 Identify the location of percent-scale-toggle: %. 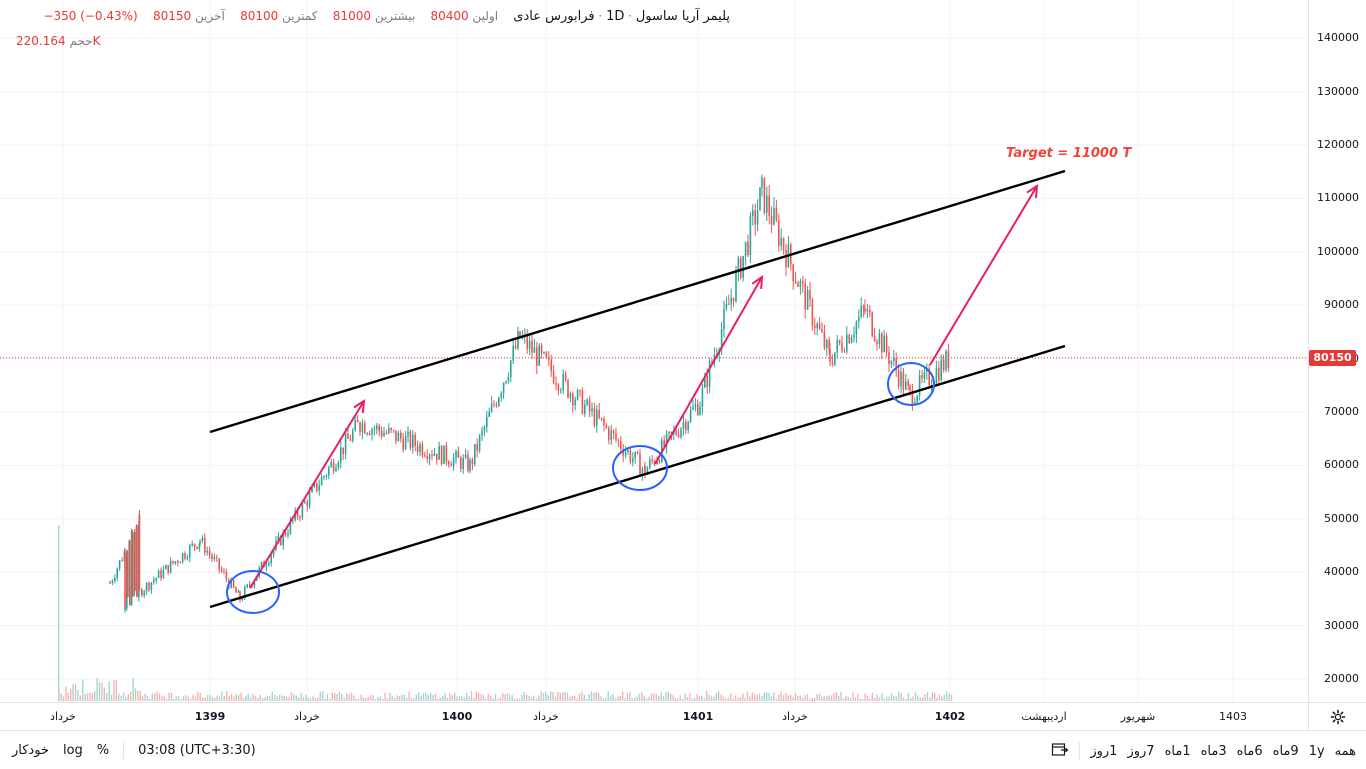
(103, 750).